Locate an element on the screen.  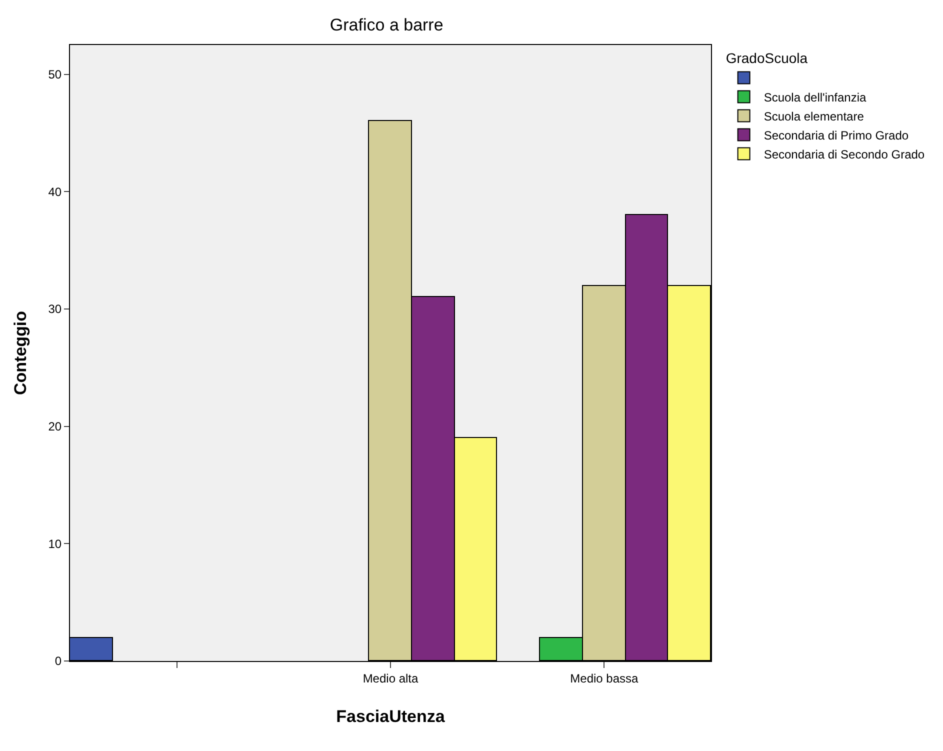
y-tick-label: 50 is located at coordinates (55, 75).